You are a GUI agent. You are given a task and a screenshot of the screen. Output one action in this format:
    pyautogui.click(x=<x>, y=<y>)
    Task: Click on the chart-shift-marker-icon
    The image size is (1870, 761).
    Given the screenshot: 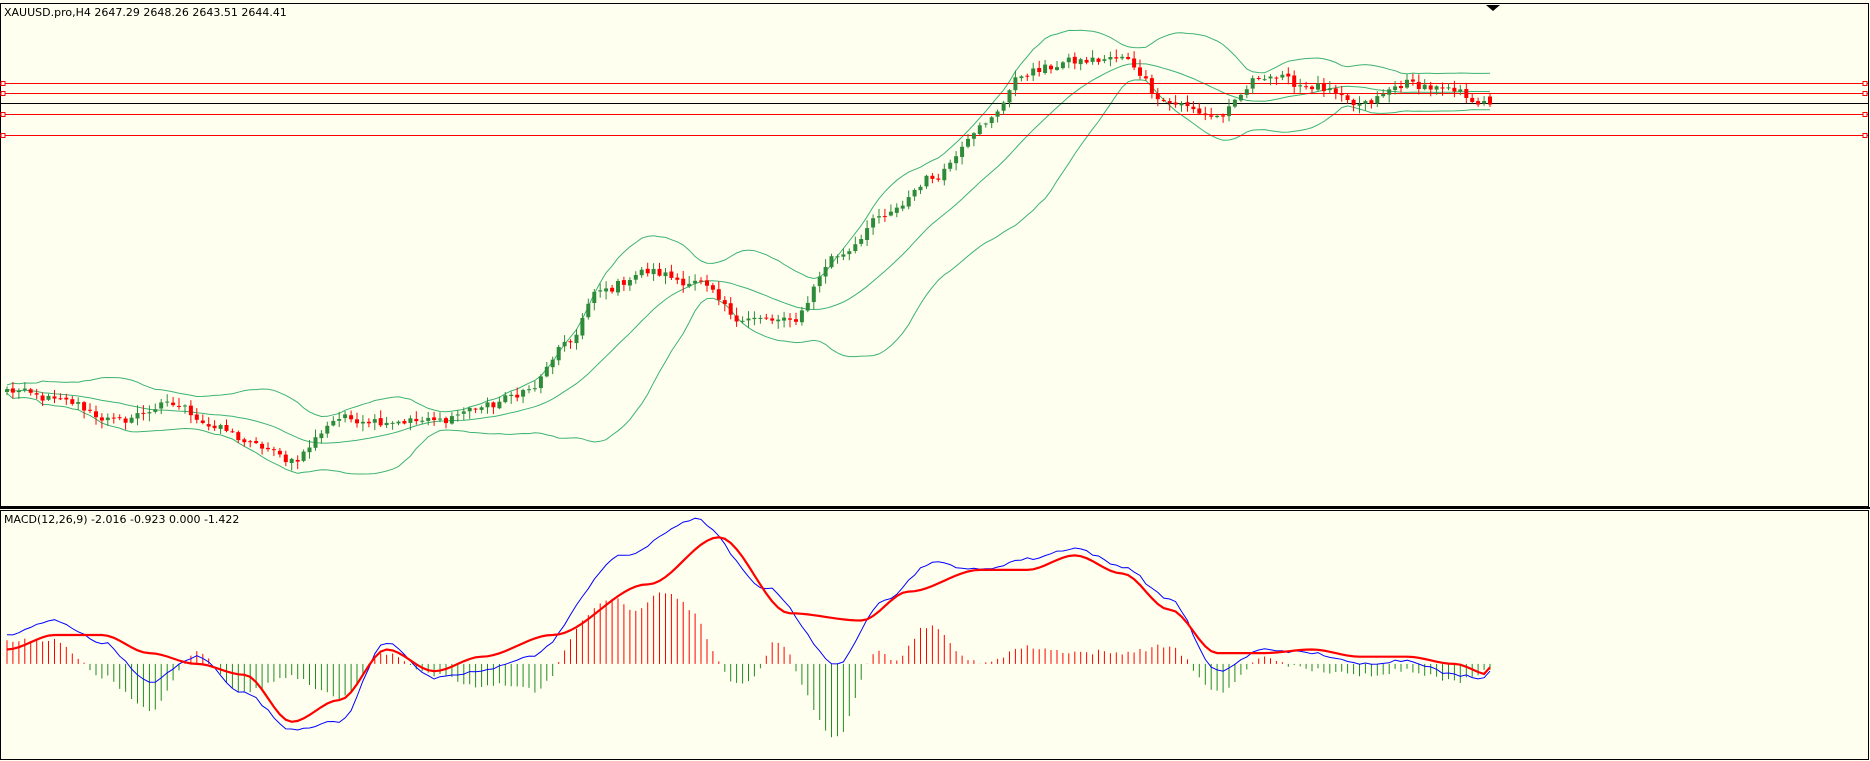 What is the action you would take?
    pyautogui.click(x=1493, y=8)
    